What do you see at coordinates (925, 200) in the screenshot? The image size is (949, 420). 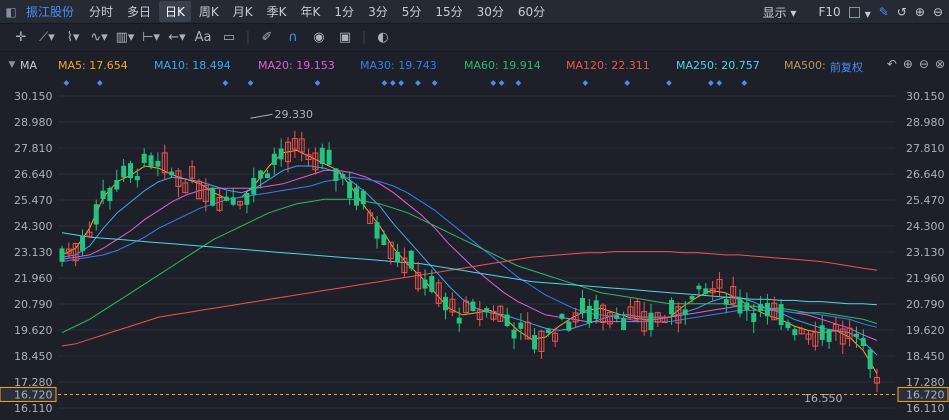 I see `y-tick-label-right: 25.470` at bounding box center [925, 200].